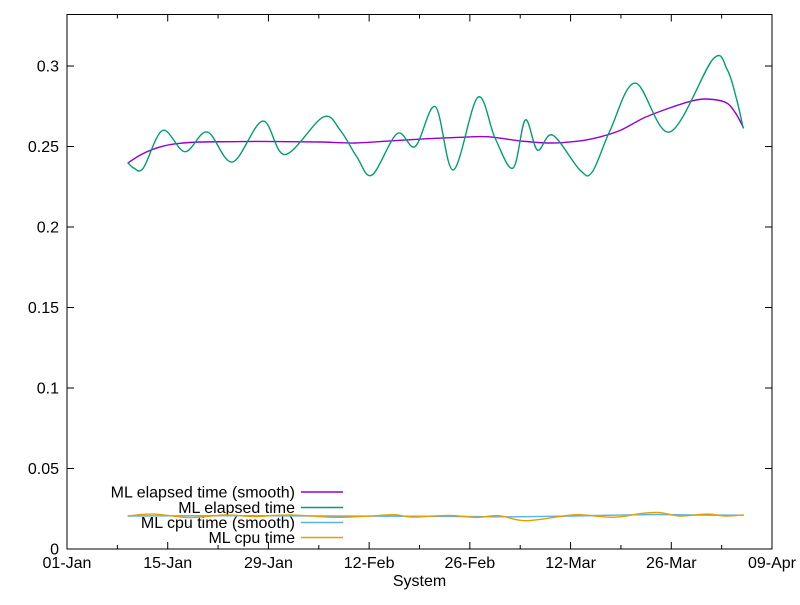 This screenshot has width=800, height=605. What do you see at coordinates (470, 563) in the screenshot?
I see `x-tick-label: 26-Feb` at bounding box center [470, 563].